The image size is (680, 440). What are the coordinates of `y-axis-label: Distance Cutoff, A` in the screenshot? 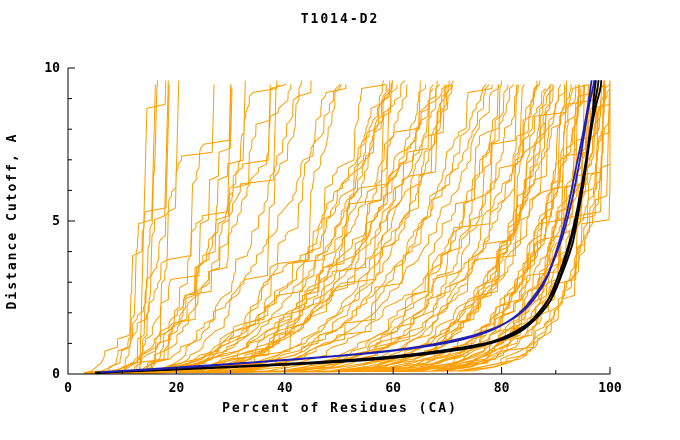 It's located at (12, 221).